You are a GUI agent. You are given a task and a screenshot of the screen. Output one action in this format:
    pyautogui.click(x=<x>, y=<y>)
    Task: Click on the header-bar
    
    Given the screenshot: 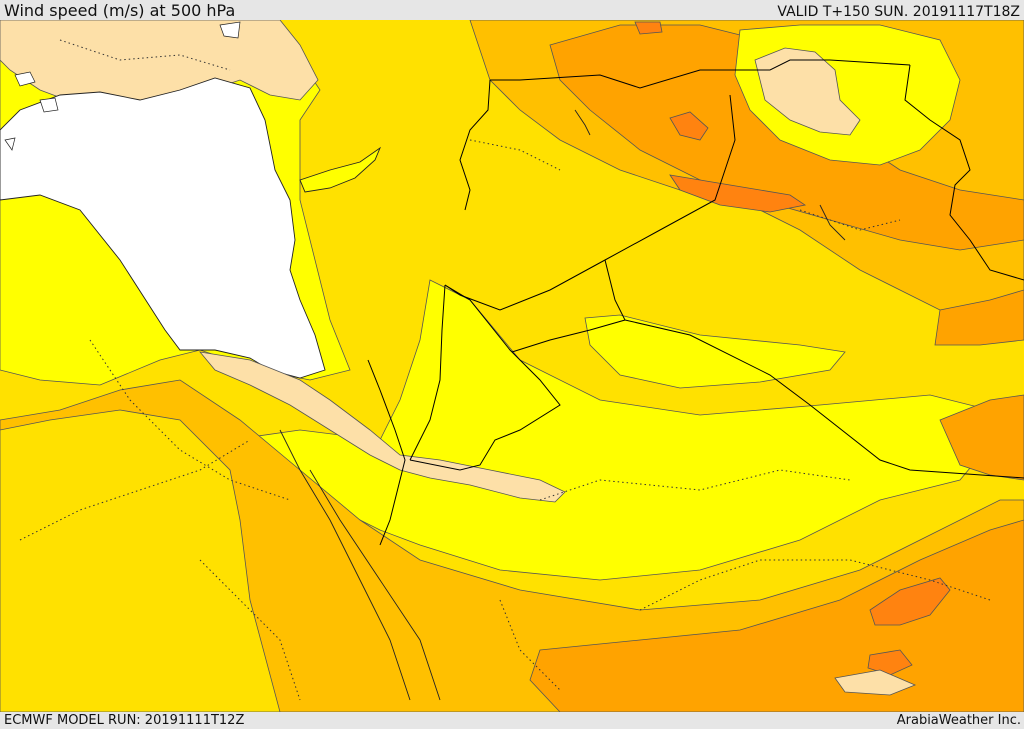 What is the action you would take?
    pyautogui.click(x=512, y=10)
    